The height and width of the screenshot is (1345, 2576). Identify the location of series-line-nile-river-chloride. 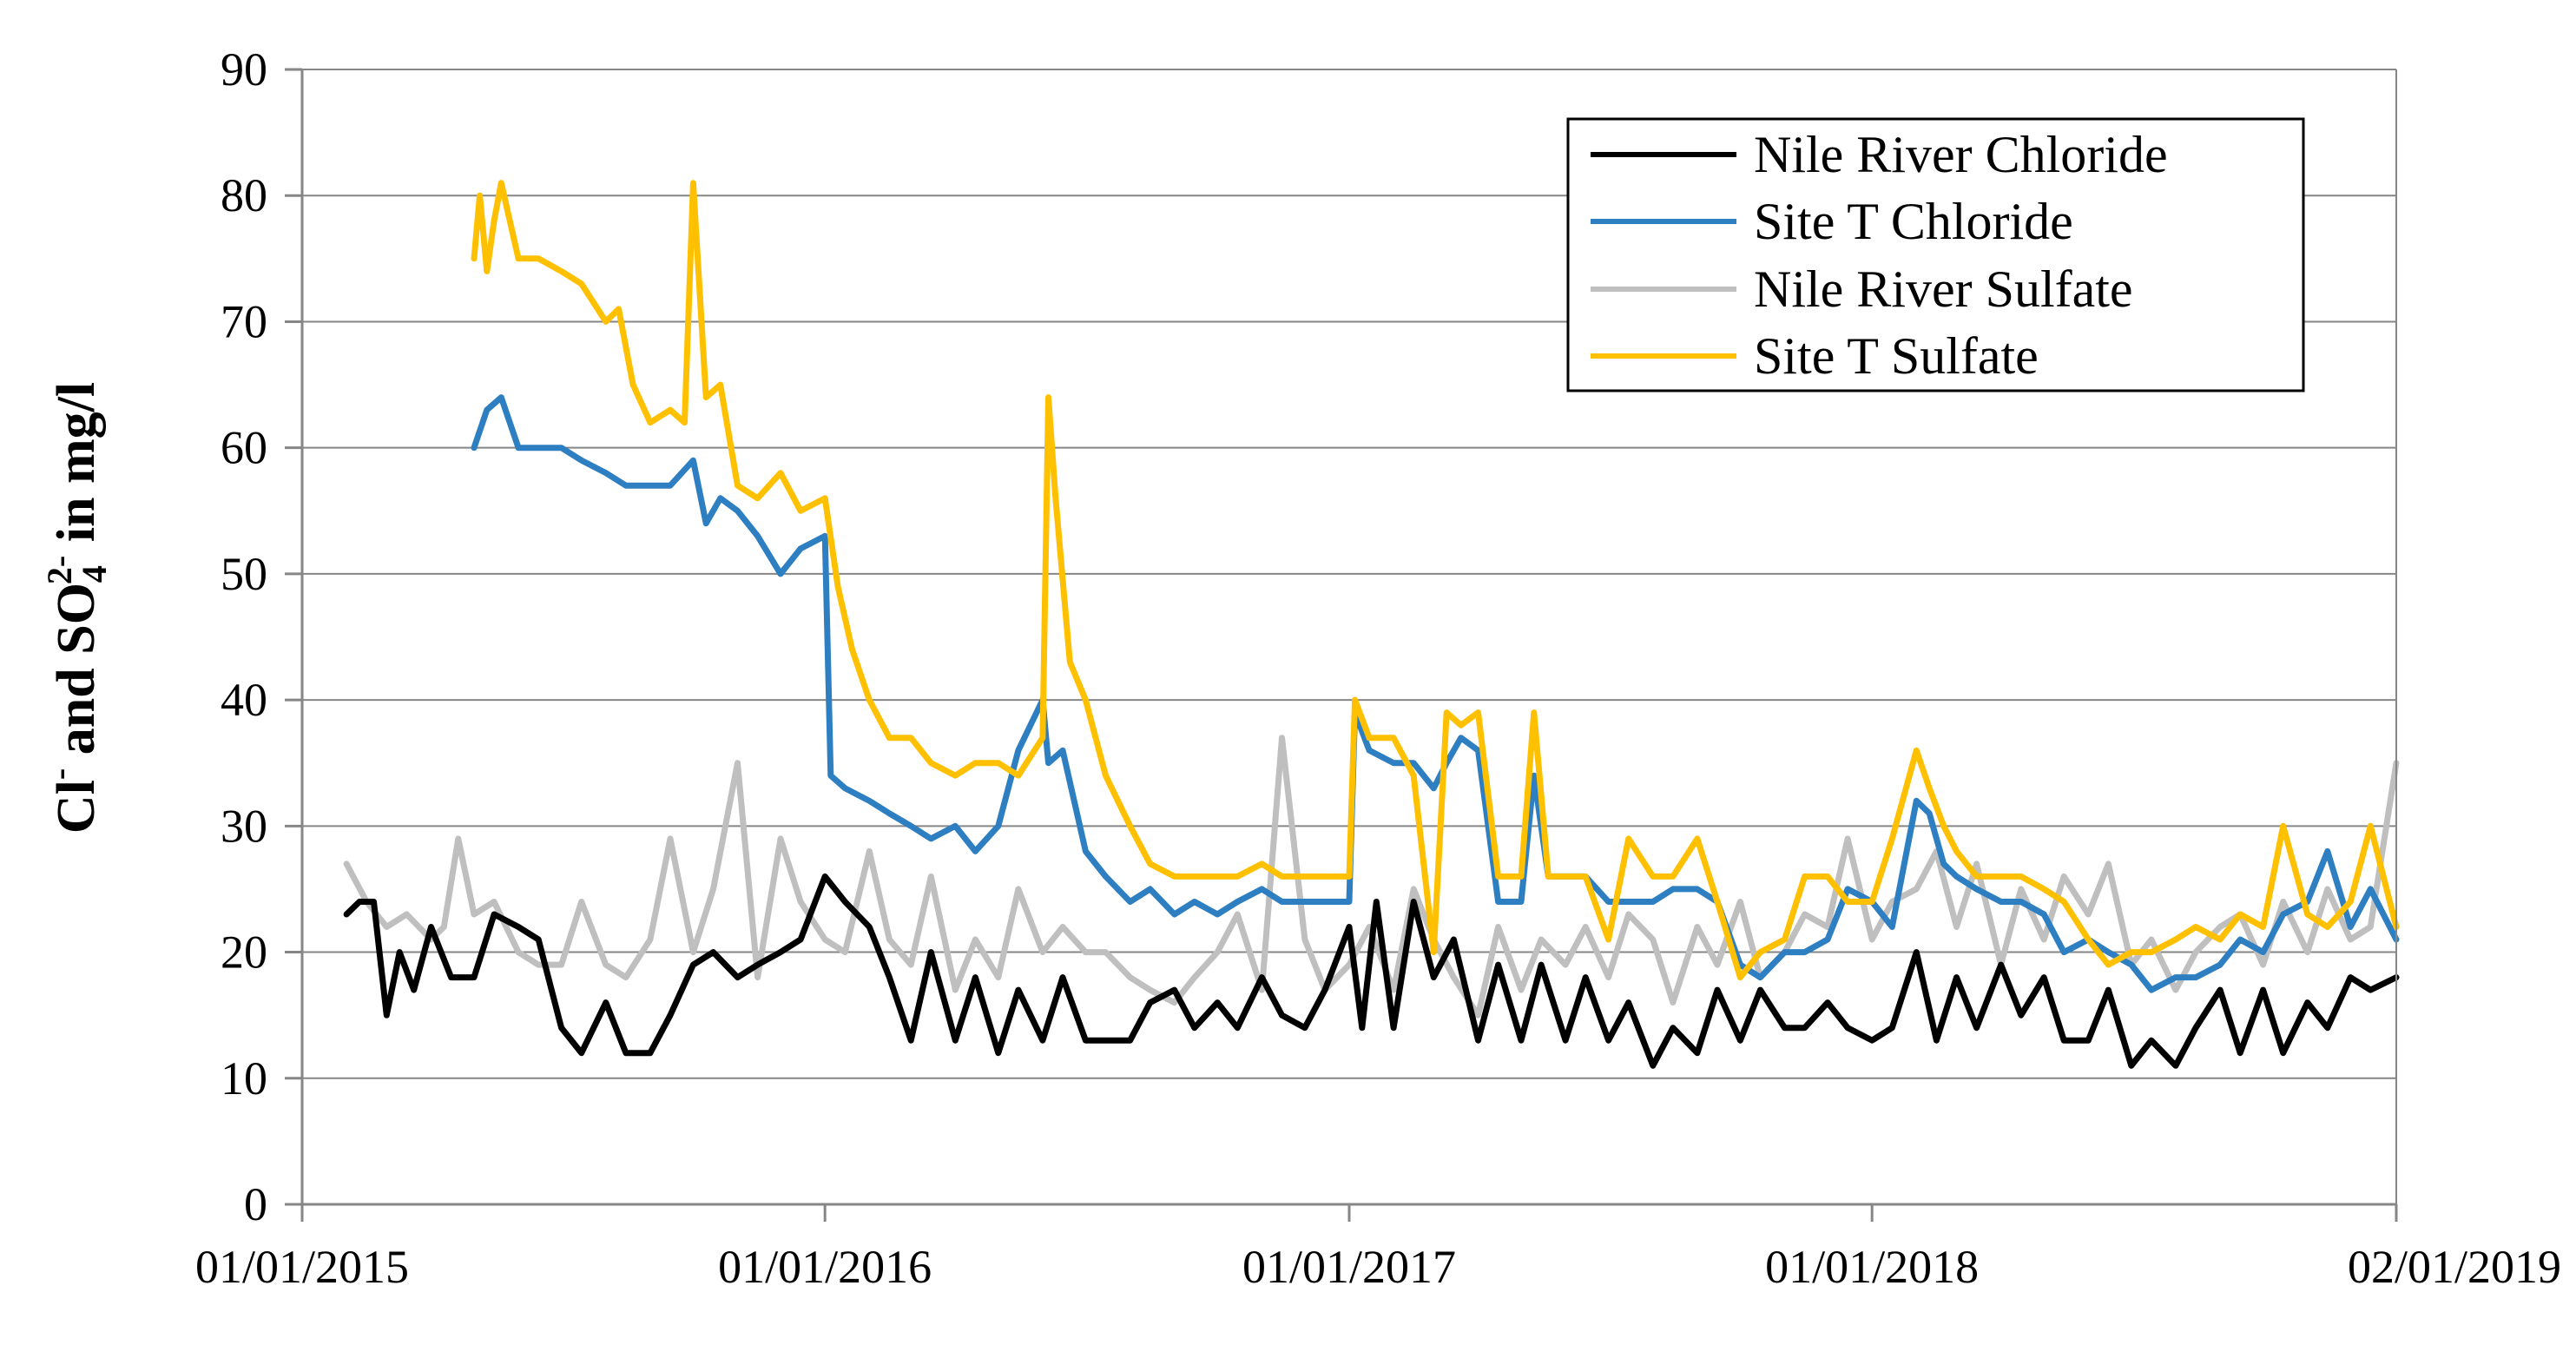
(1371, 971).